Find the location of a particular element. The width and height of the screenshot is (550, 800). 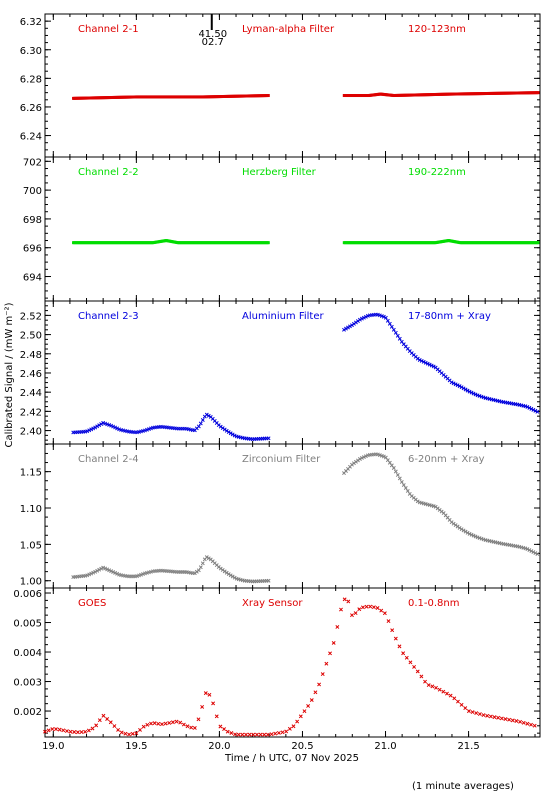

panel-label: 120-123nm is located at coordinates (437, 29).